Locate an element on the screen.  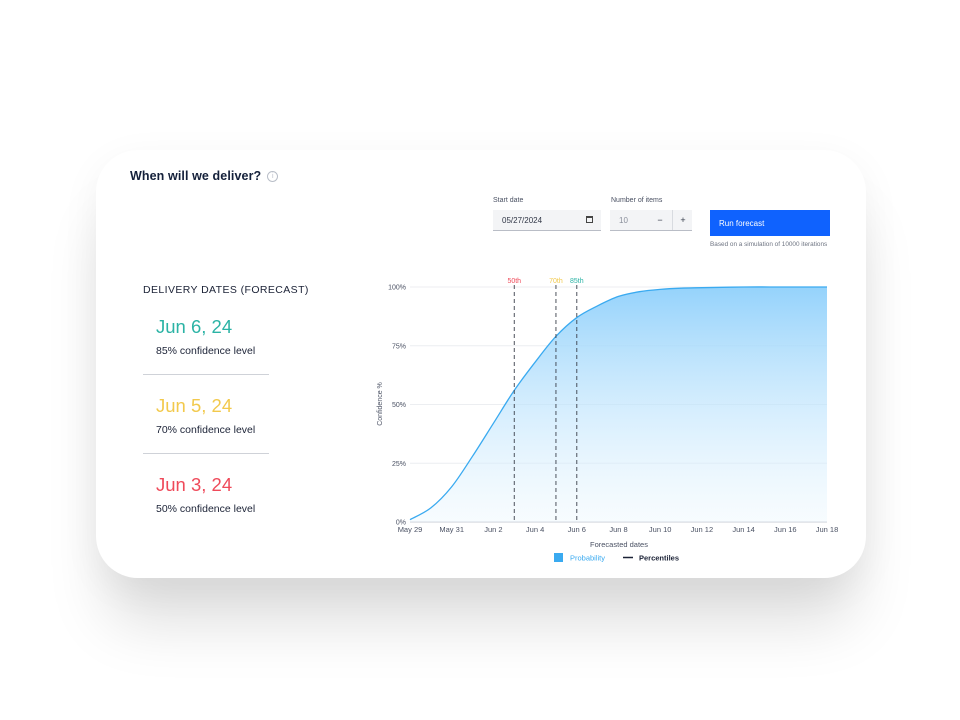
forecast-date-50: Jun 3, 24 is located at coordinates (194, 484).